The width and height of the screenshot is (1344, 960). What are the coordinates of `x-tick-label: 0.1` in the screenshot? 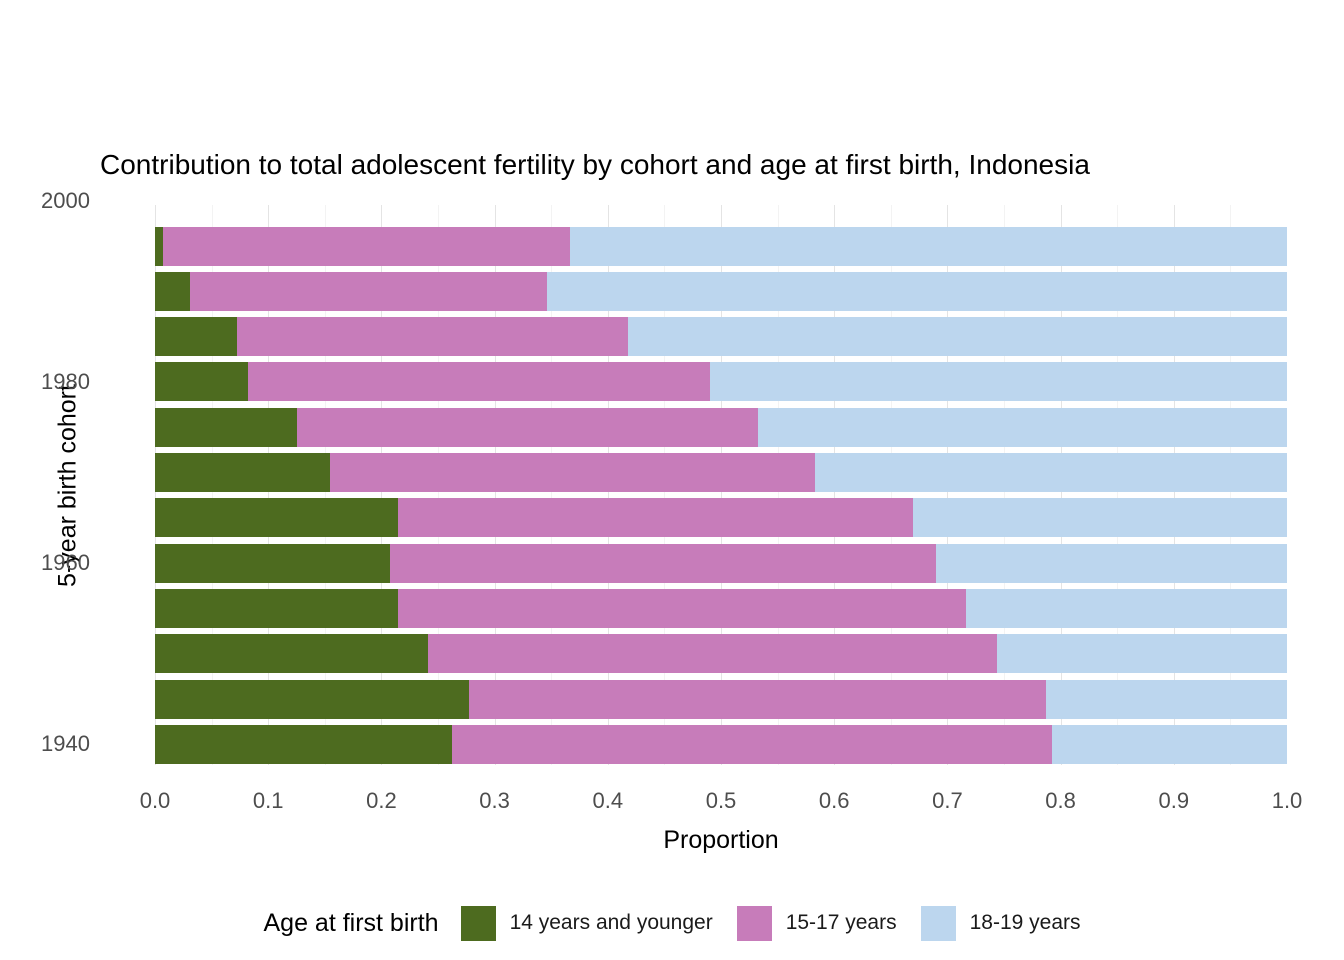 It's located at (268, 800).